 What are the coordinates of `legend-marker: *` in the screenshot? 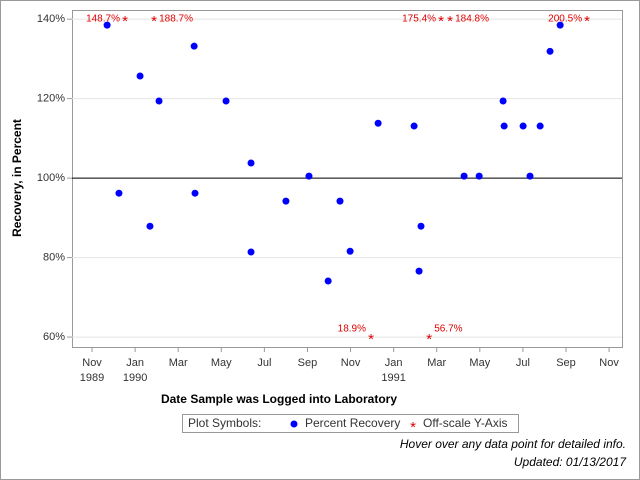 It's located at (413, 427).